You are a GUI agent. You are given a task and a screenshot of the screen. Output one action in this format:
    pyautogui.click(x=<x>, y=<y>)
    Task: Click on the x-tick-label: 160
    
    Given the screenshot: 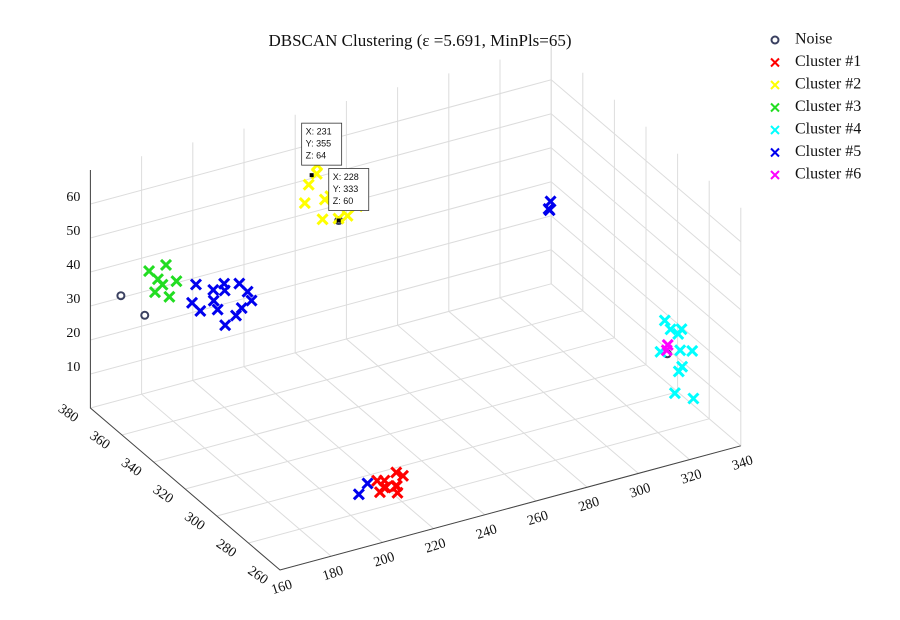 What is the action you would take?
    pyautogui.click(x=282, y=587)
    